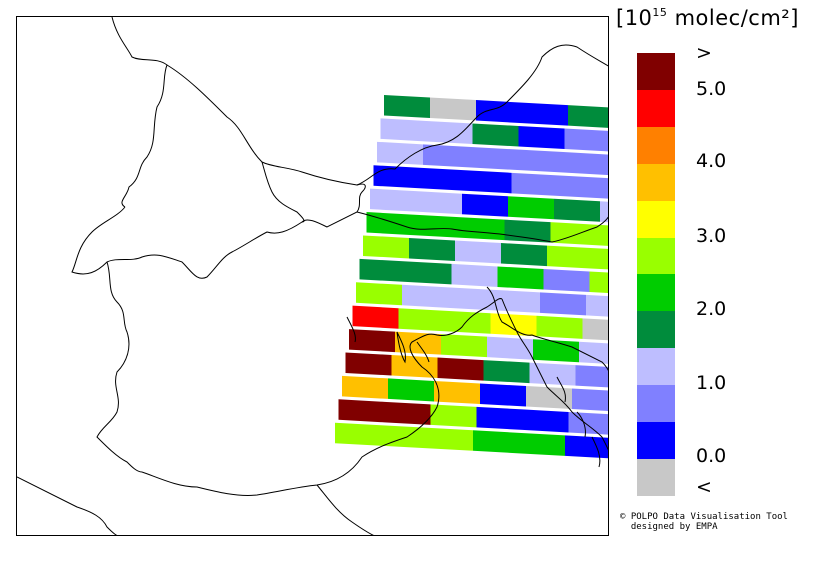 This screenshot has width=813, height=566. What do you see at coordinates (119, 367) in the screenshot?
I see `italy-west-border` at bounding box center [119, 367].